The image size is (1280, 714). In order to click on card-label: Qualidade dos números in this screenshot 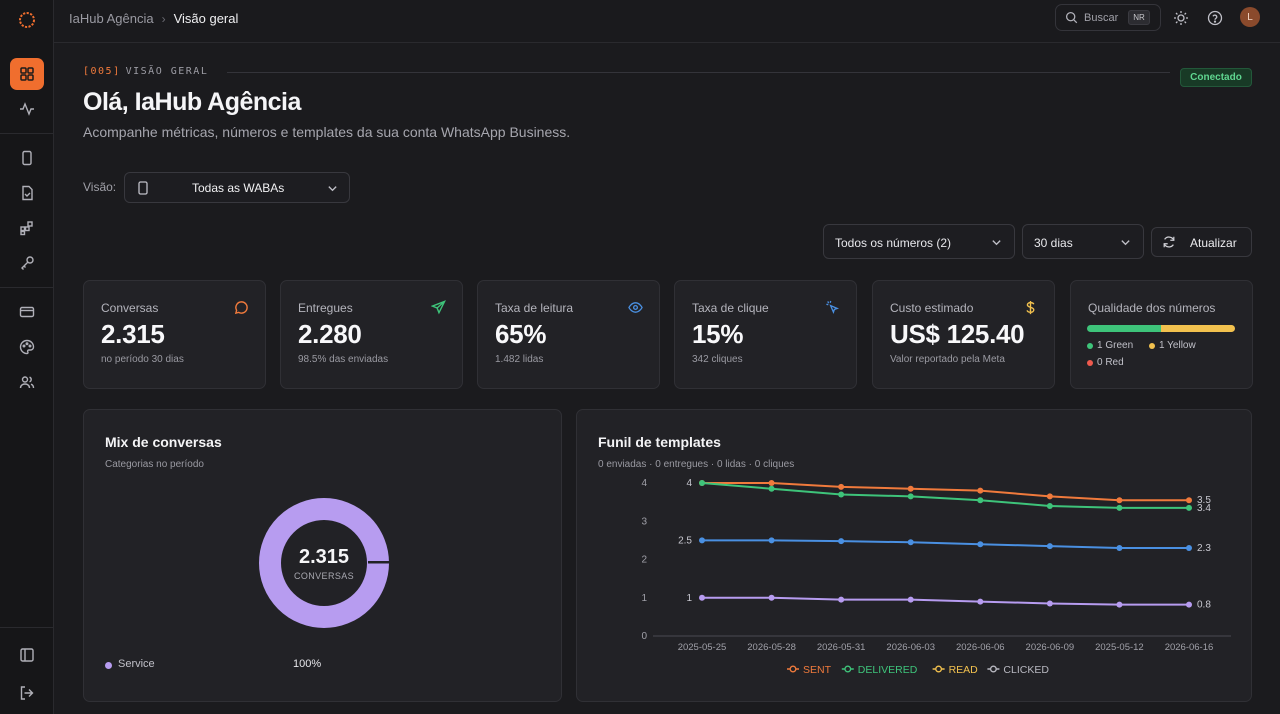, I will do `click(1152, 308)`.